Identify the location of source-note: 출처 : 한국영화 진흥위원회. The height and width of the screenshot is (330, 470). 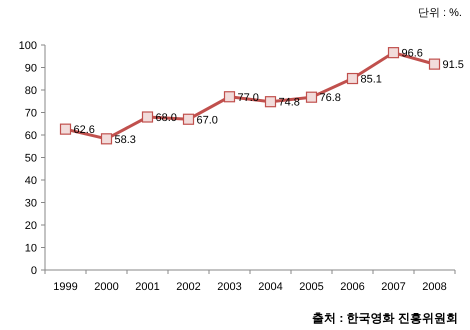
(385, 318).